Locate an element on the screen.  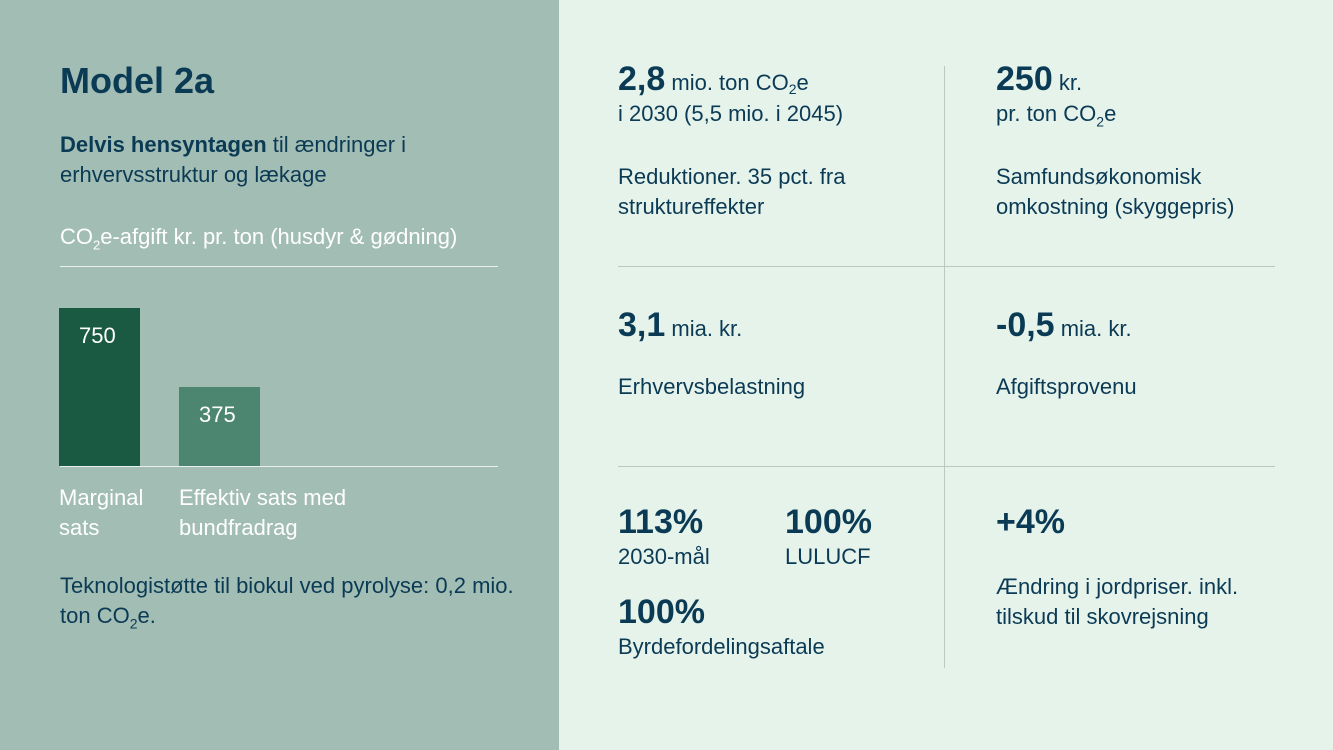
tech-note-post: e. is located at coordinates (146, 615).